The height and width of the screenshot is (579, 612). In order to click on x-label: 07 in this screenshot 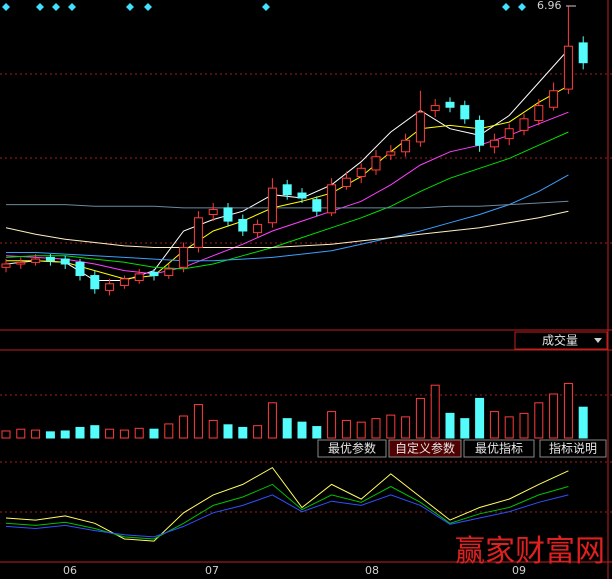, I will do `click(212, 570)`.